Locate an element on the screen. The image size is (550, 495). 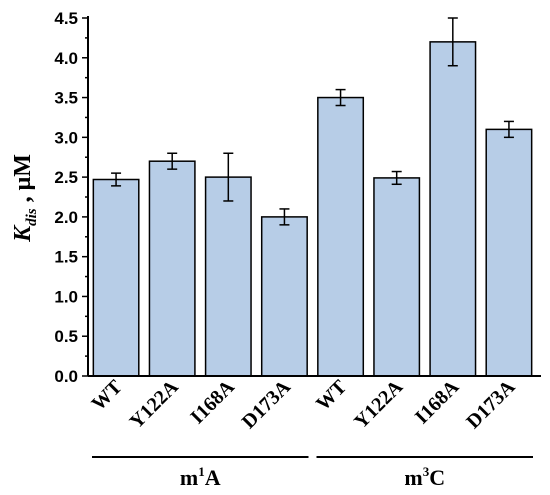
y-tick-label: 2.0 is located at coordinates (66, 217).